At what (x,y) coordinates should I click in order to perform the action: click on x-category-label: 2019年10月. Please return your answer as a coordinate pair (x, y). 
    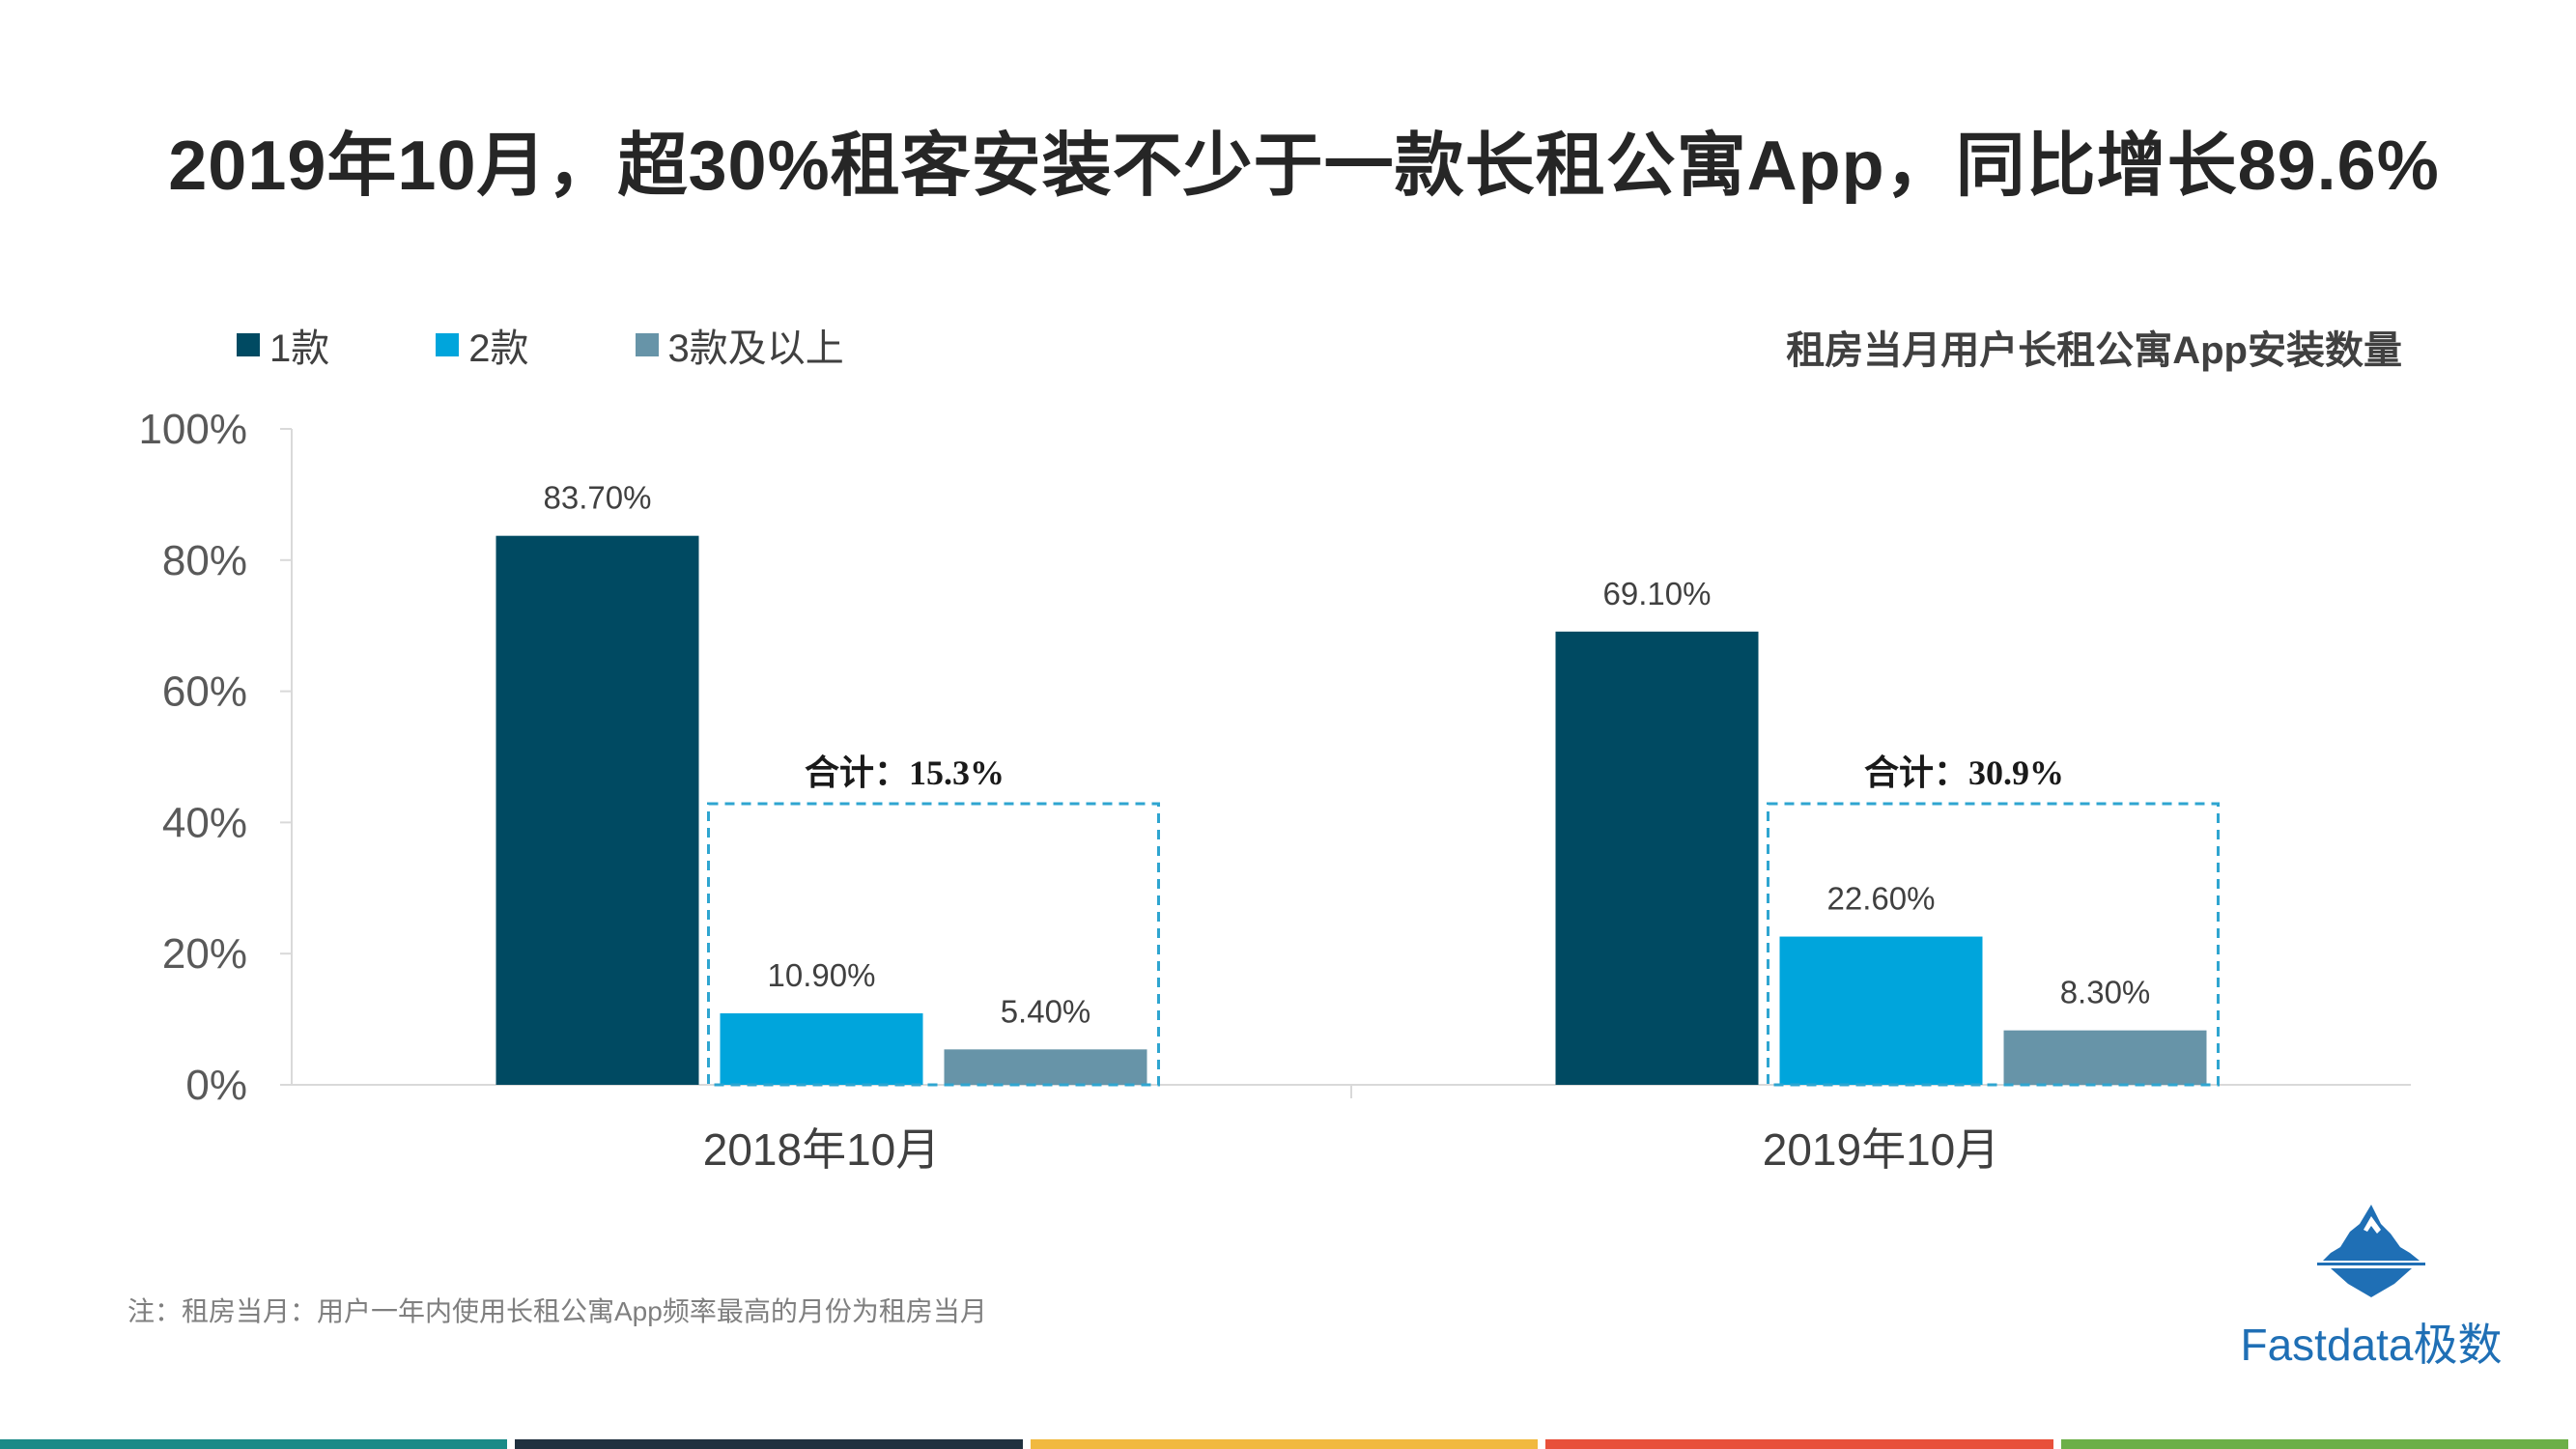
    Looking at the image, I should click on (1881, 1149).